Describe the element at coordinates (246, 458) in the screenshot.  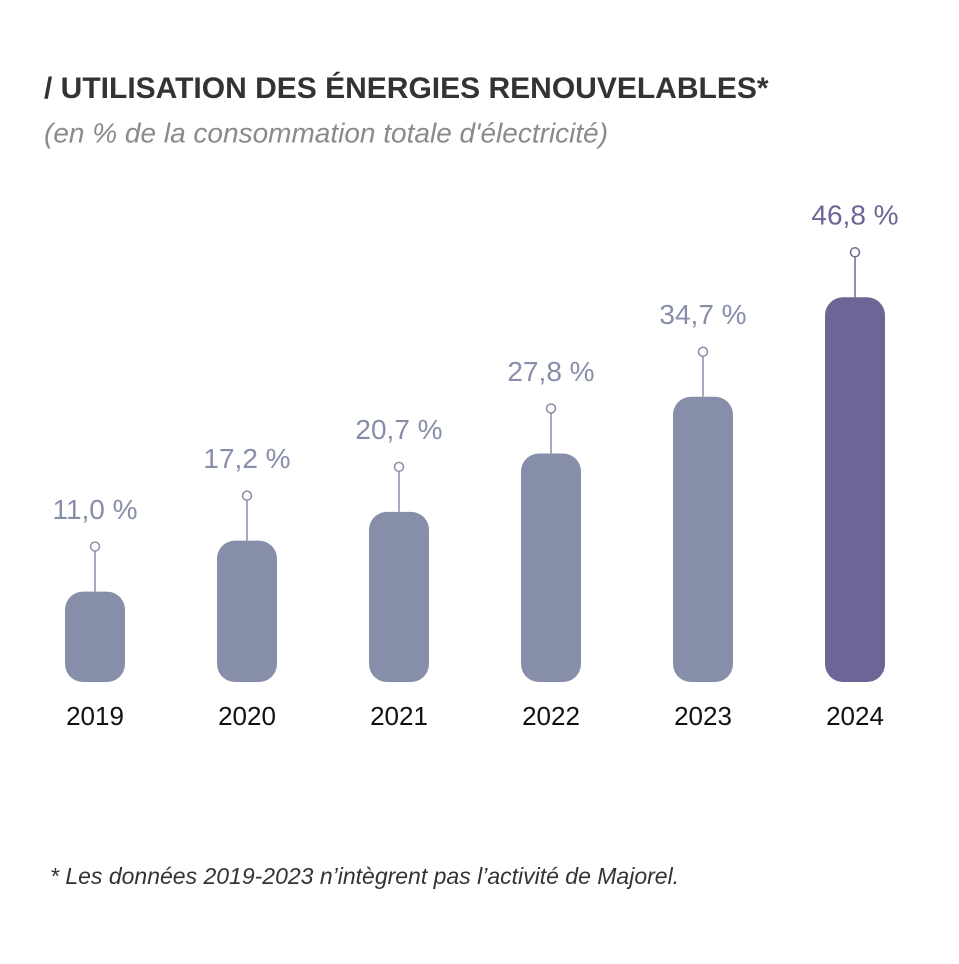
I see `value-label: 17,2 %` at that location.